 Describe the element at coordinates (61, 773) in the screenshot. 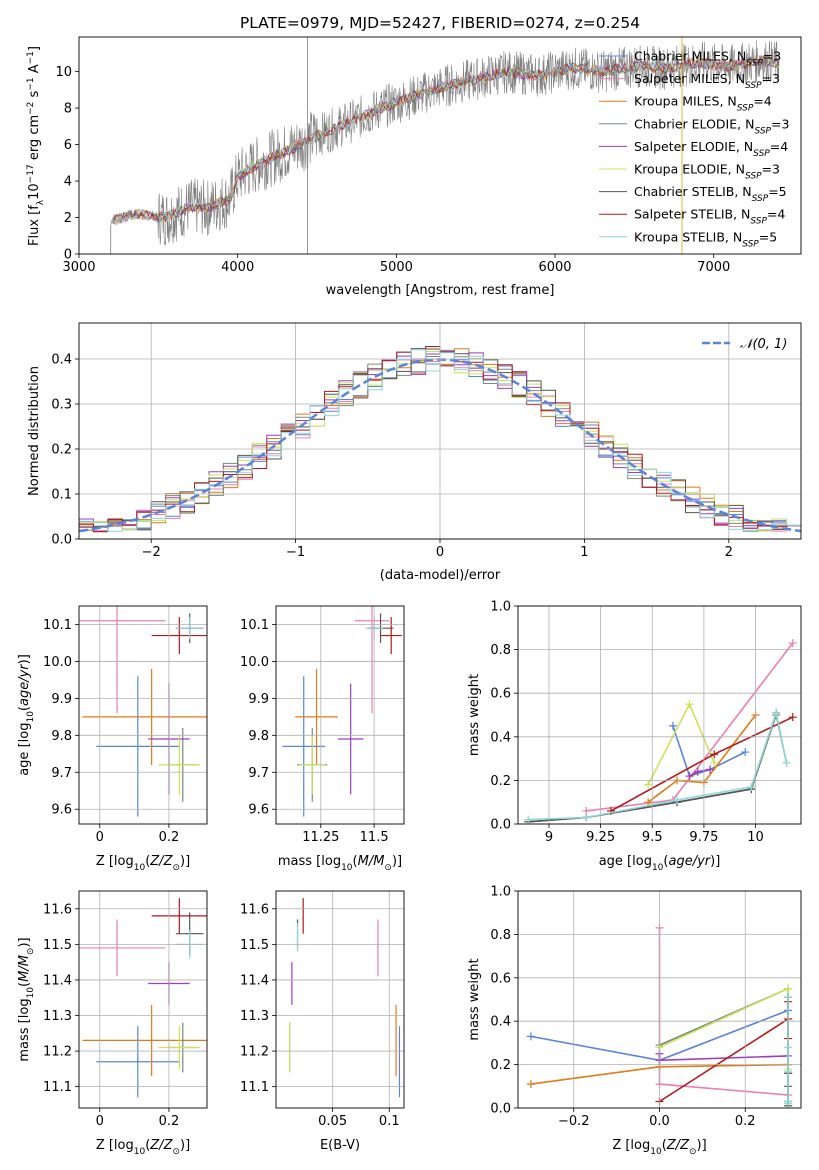

I see `y-tick-label: 9.7` at that location.